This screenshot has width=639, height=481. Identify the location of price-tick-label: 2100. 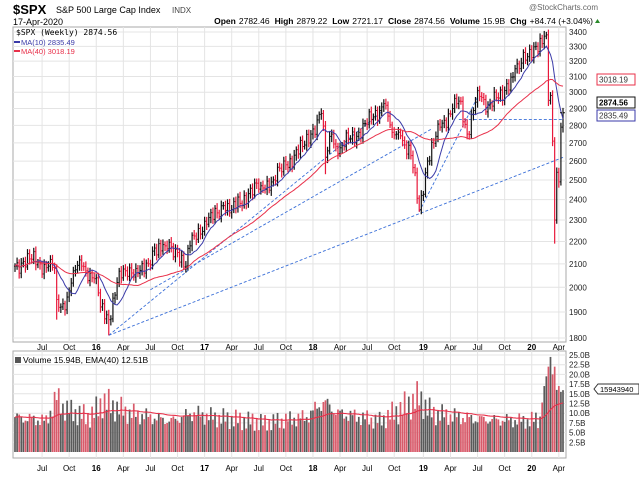
(578, 264).